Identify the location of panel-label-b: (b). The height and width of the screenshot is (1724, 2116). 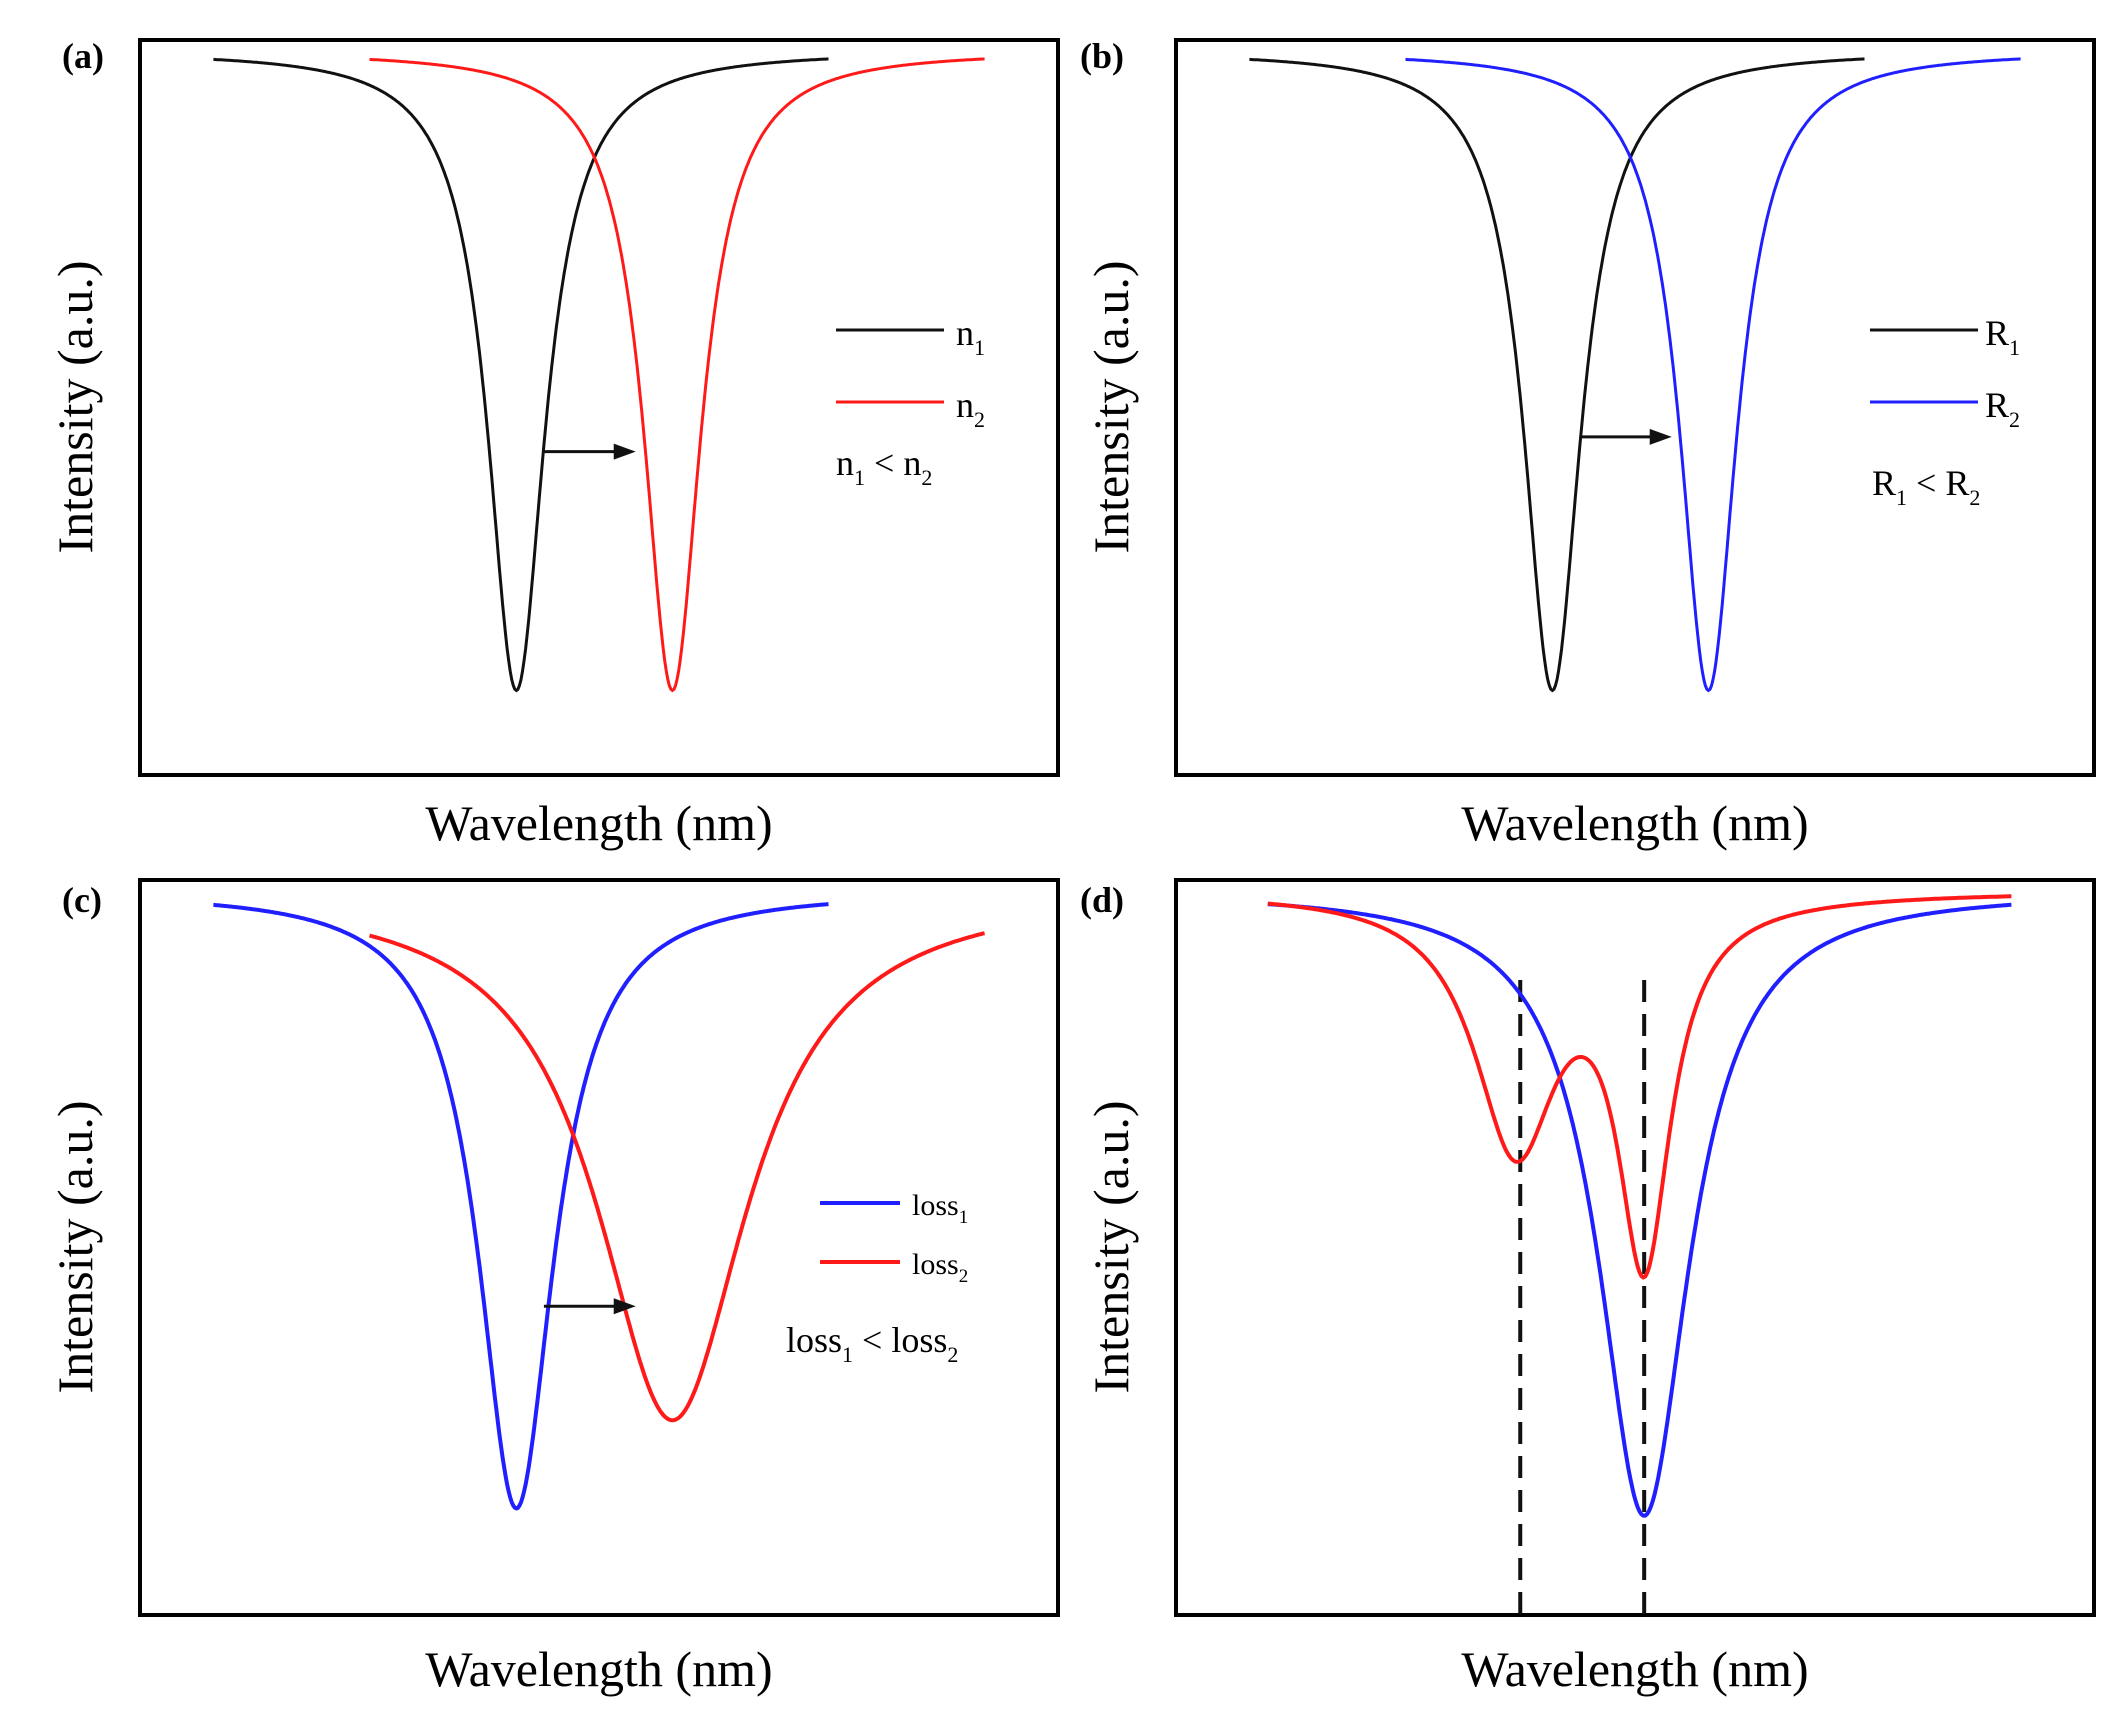
(1102, 56).